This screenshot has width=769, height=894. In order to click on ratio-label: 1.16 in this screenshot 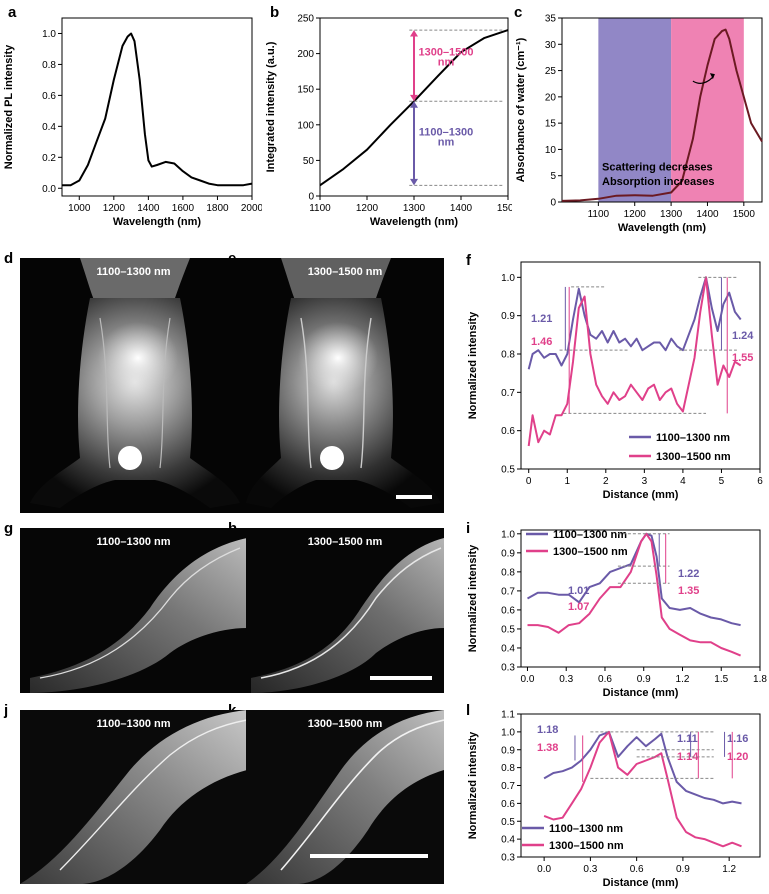, I will do `click(737, 739)`.